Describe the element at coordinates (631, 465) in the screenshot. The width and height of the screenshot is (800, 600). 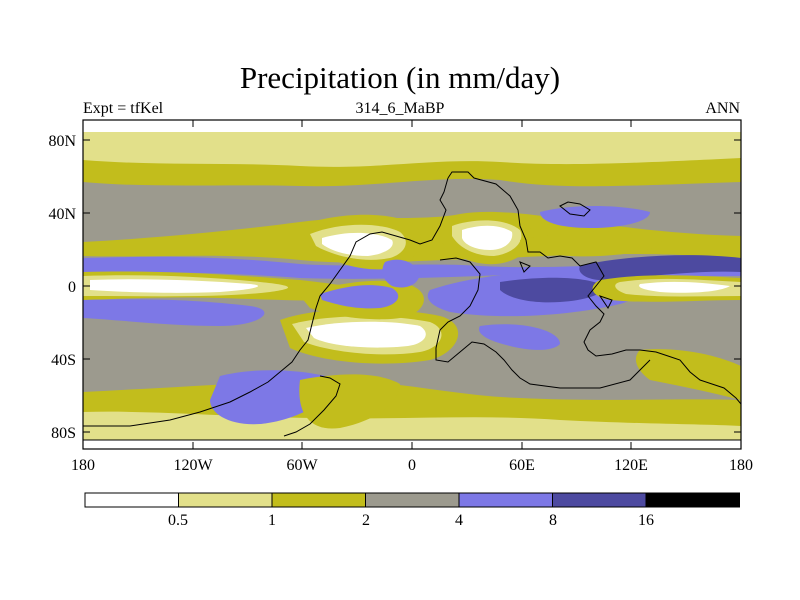
I see `lon-label-120e: 120E` at that location.